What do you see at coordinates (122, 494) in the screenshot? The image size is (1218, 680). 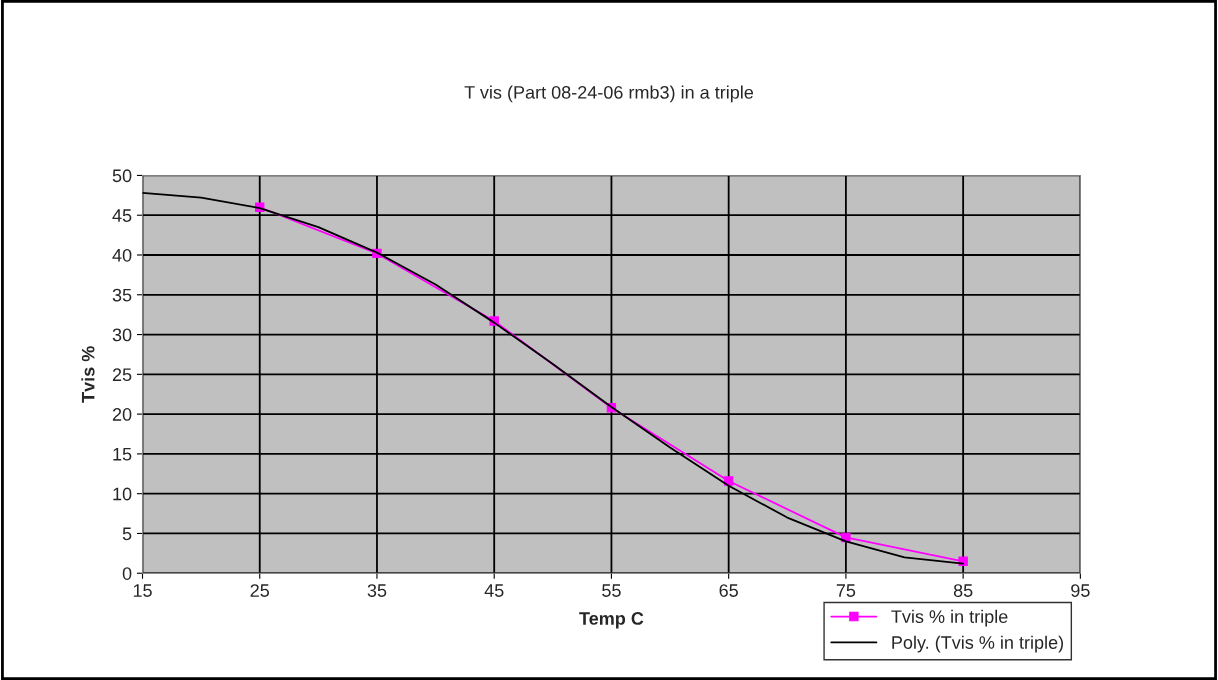 I see `y-tick-label: 10` at bounding box center [122, 494].